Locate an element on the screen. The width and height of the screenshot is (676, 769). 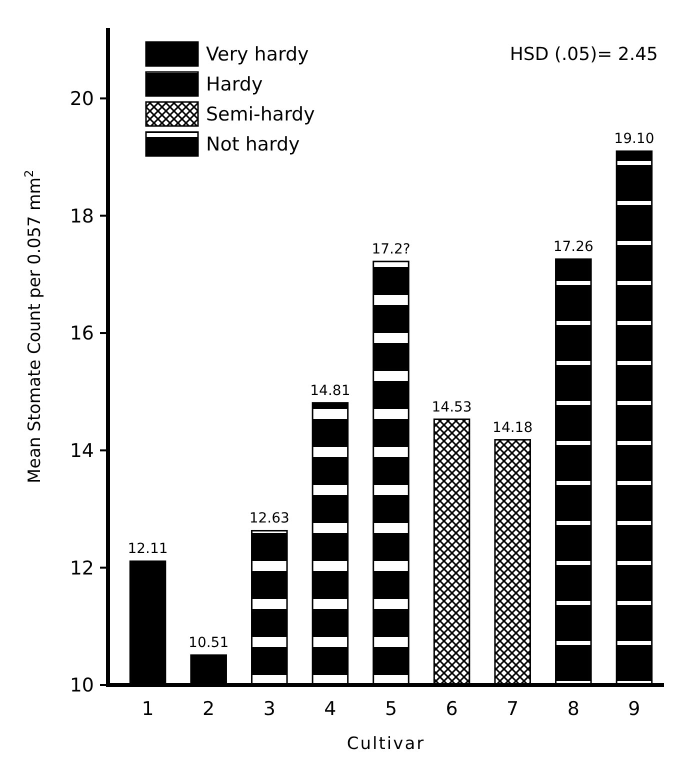
annotation: HSD (.05)= 2.45 is located at coordinates (584, 54).